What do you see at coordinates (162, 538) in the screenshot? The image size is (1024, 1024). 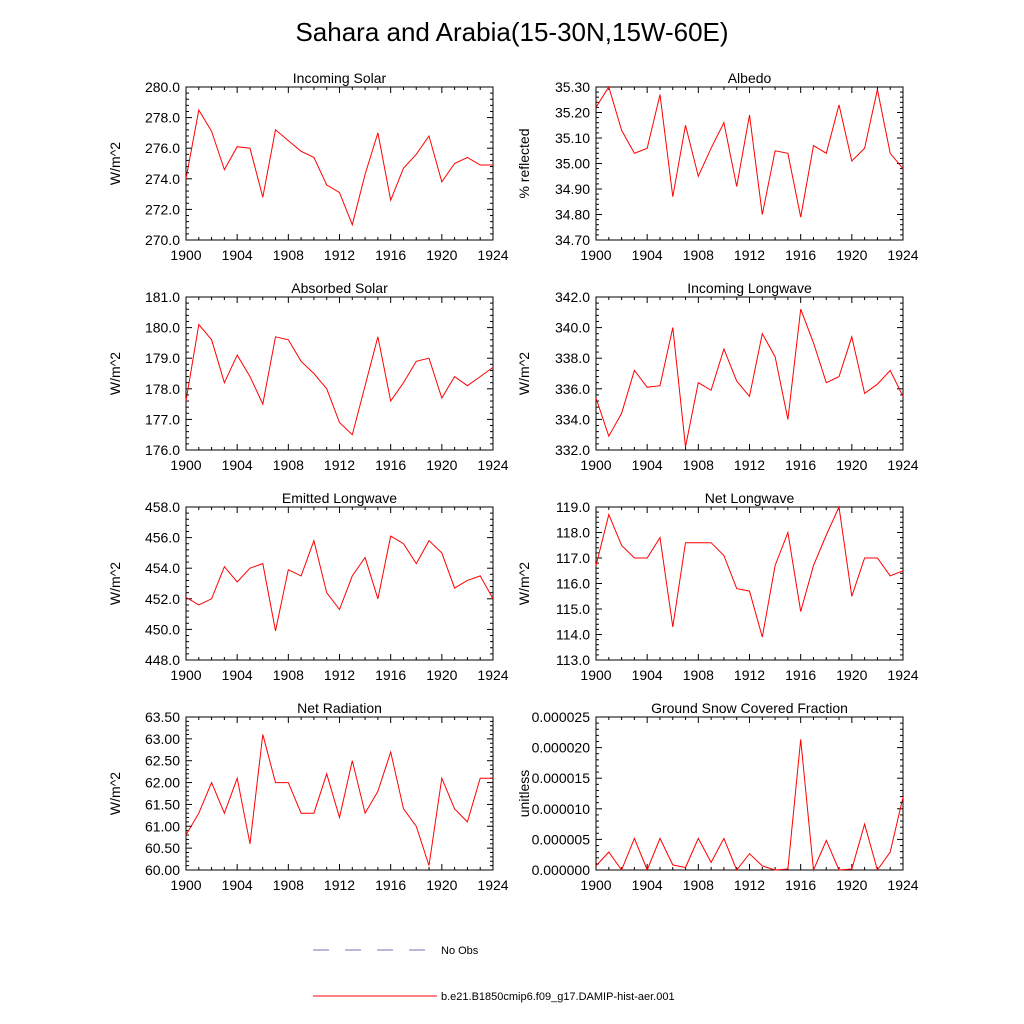 I see `y-tick-label: 456.0` at bounding box center [162, 538].